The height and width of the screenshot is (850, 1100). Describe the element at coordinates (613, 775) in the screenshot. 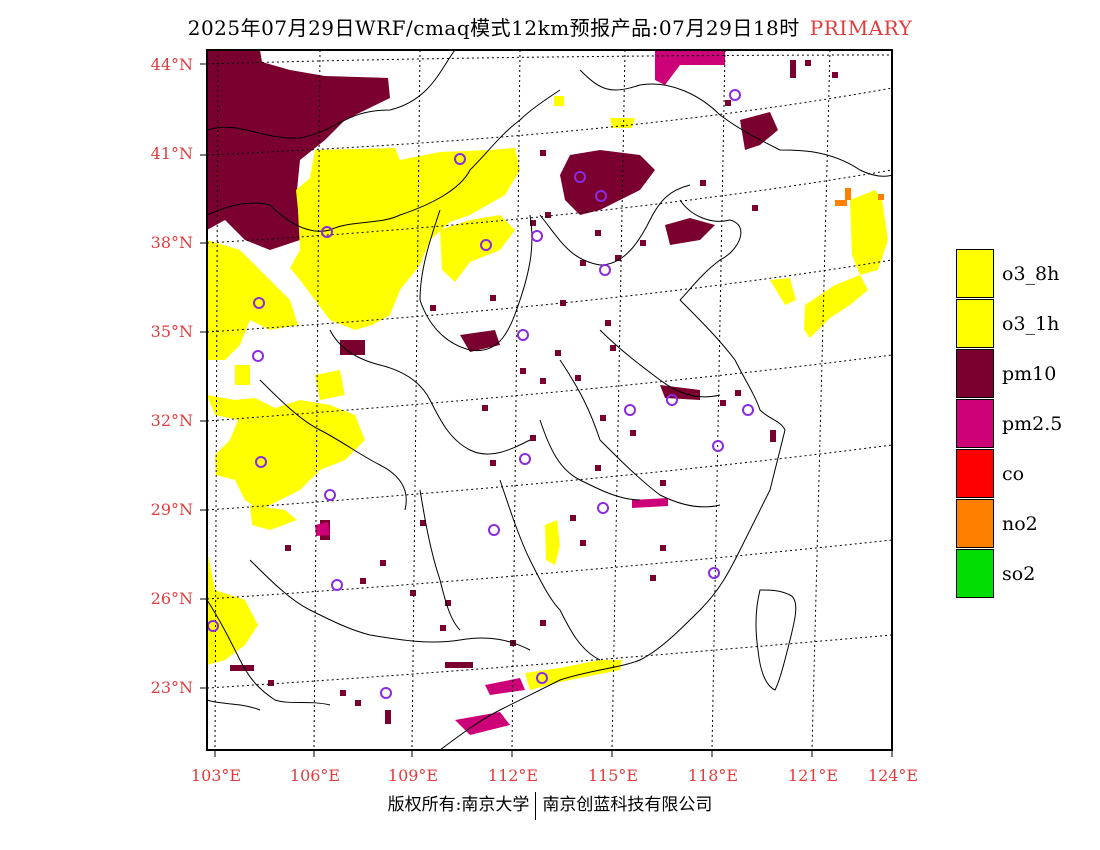

I see `lon-label-115e: 115°E` at that location.